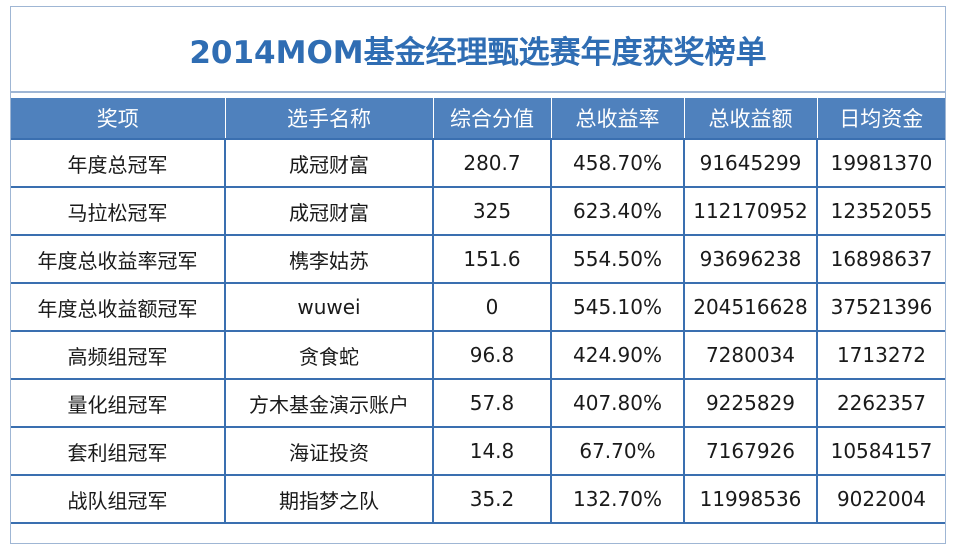 The width and height of the screenshot is (962, 549). Describe the element at coordinates (618, 211) in the screenshot. I see `cell-total-return-rate: 623.40%` at that location.